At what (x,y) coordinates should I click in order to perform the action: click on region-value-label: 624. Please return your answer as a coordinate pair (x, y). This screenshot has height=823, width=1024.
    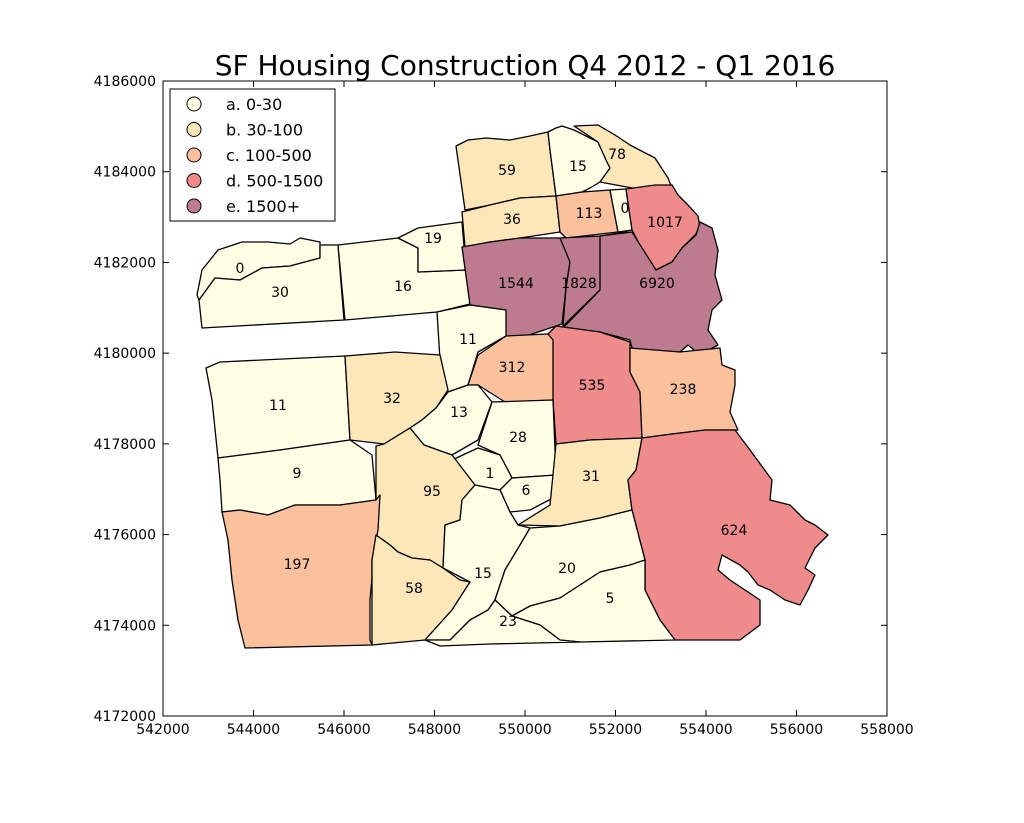
    Looking at the image, I should click on (734, 531).